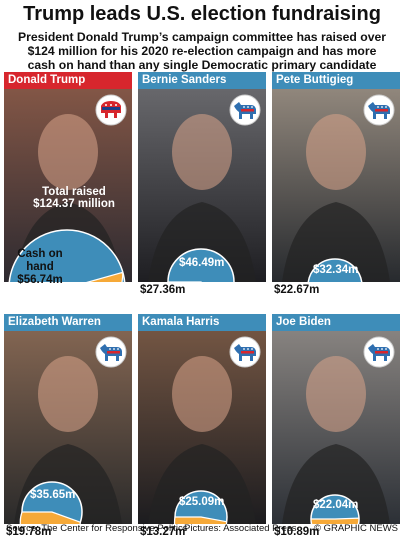  Describe the element at coordinates (40, 280) in the screenshot. I see `cash-on-hand-value: $56.74m` at that location.